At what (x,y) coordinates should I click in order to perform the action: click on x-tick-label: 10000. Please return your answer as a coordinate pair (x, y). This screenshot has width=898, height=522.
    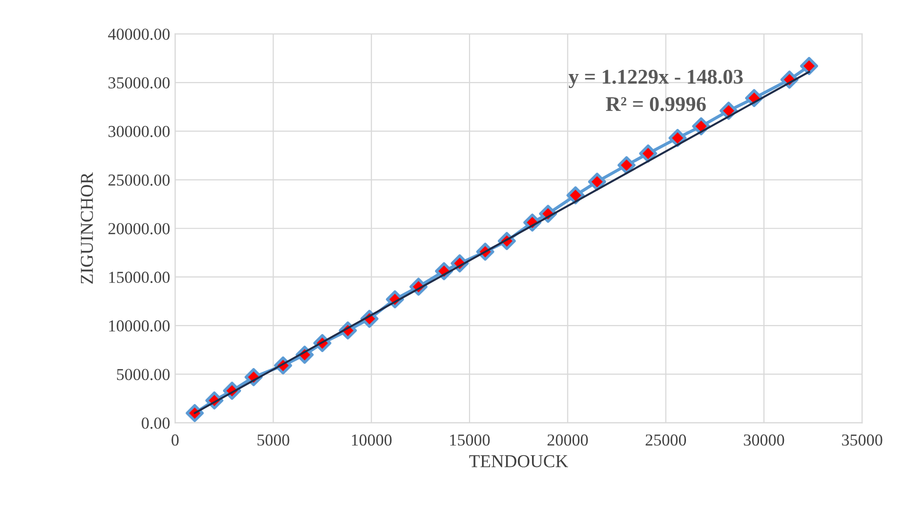
    Looking at the image, I should click on (372, 440).